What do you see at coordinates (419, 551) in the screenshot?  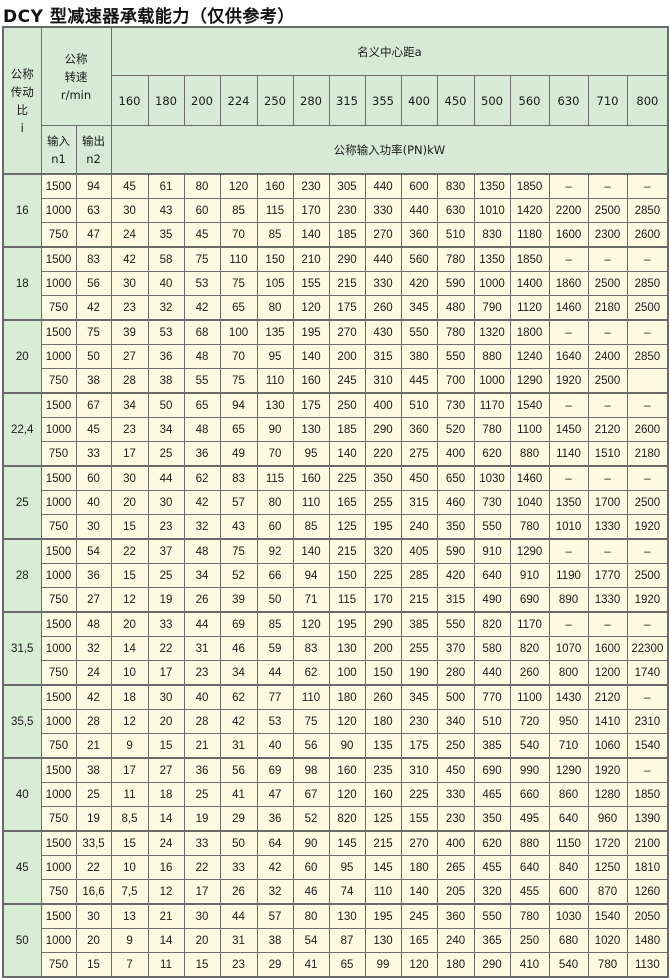 I see `power-cell: 405` at bounding box center [419, 551].